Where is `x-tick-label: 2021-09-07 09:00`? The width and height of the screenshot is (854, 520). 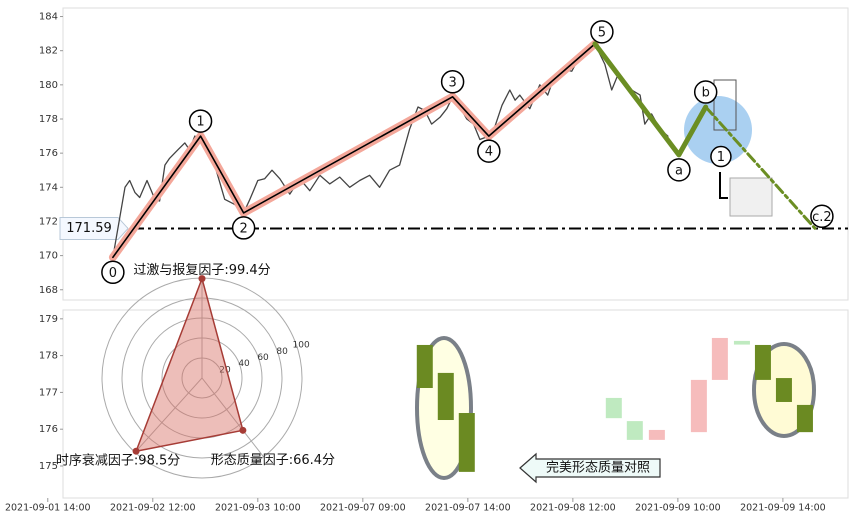 x-tick-label: 2021-09-07 09:00 is located at coordinates (363, 508).